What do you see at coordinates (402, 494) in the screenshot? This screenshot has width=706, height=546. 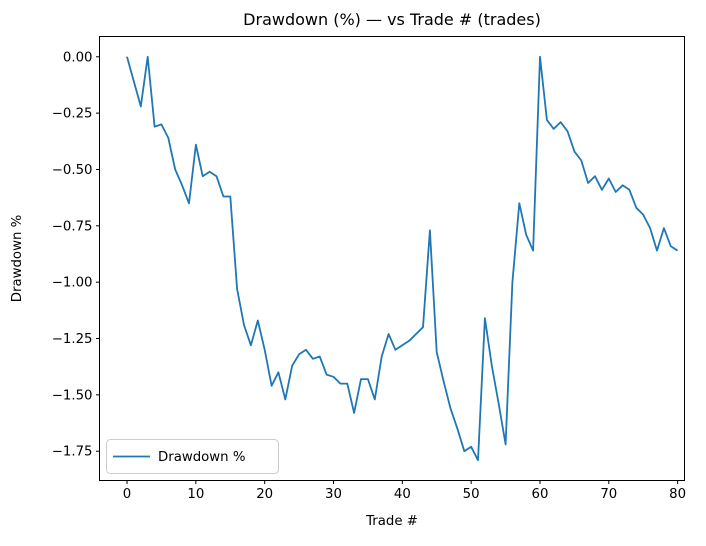 I see `x-tick-label: 40` at bounding box center [402, 494].